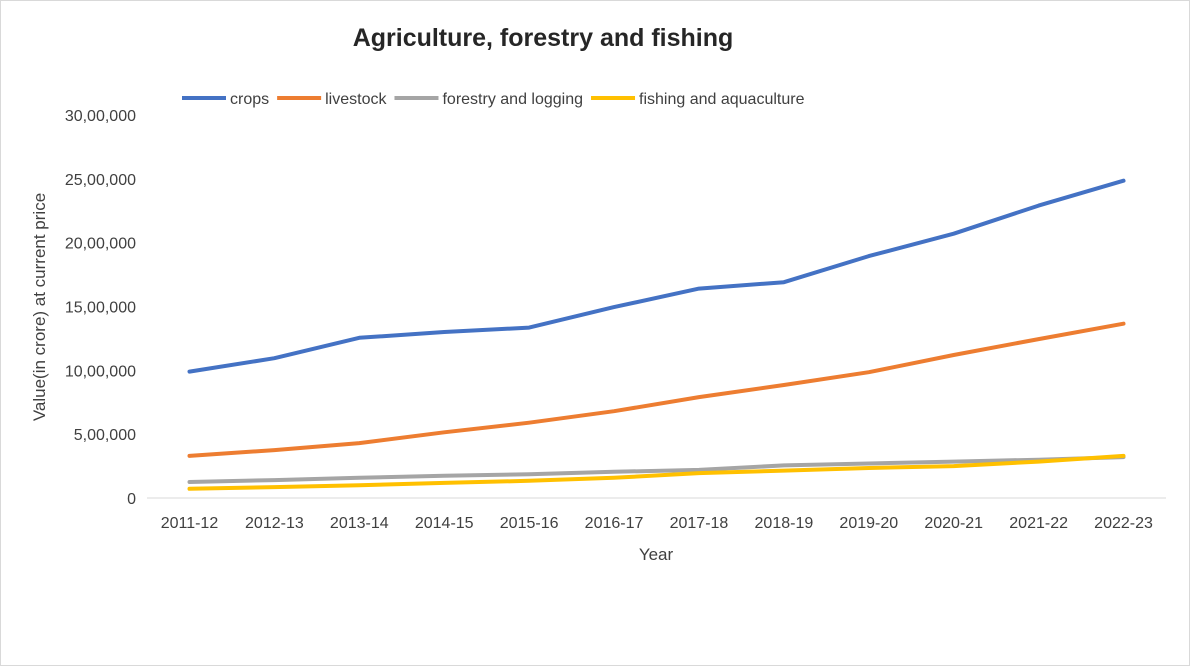 The height and width of the screenshot is (666, 1190). What do you see at coordinates (699, 523) in the screenshot?
I see `x-tick-label: 2017-18` at bounding box center [699, 523].